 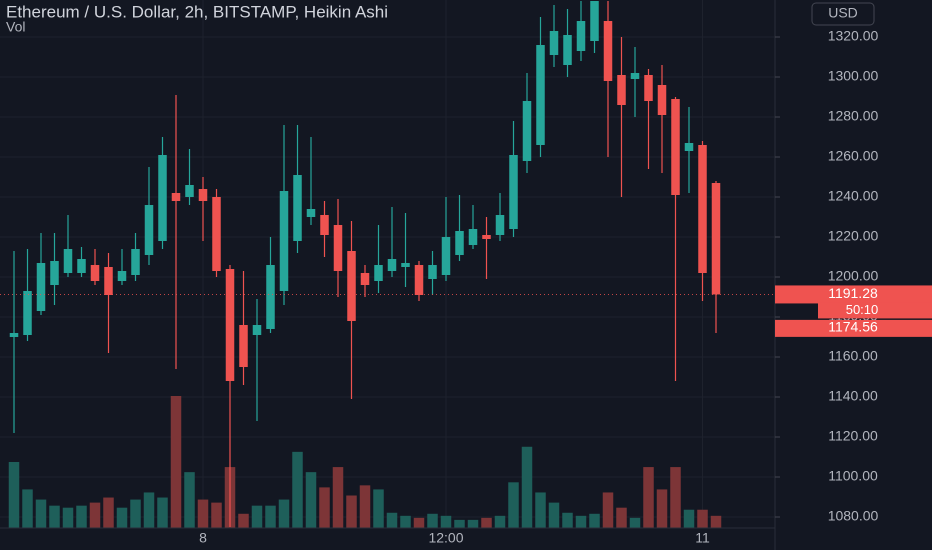 I want to click on y-tick-label: 1260.00, so click(x=853, y=156).